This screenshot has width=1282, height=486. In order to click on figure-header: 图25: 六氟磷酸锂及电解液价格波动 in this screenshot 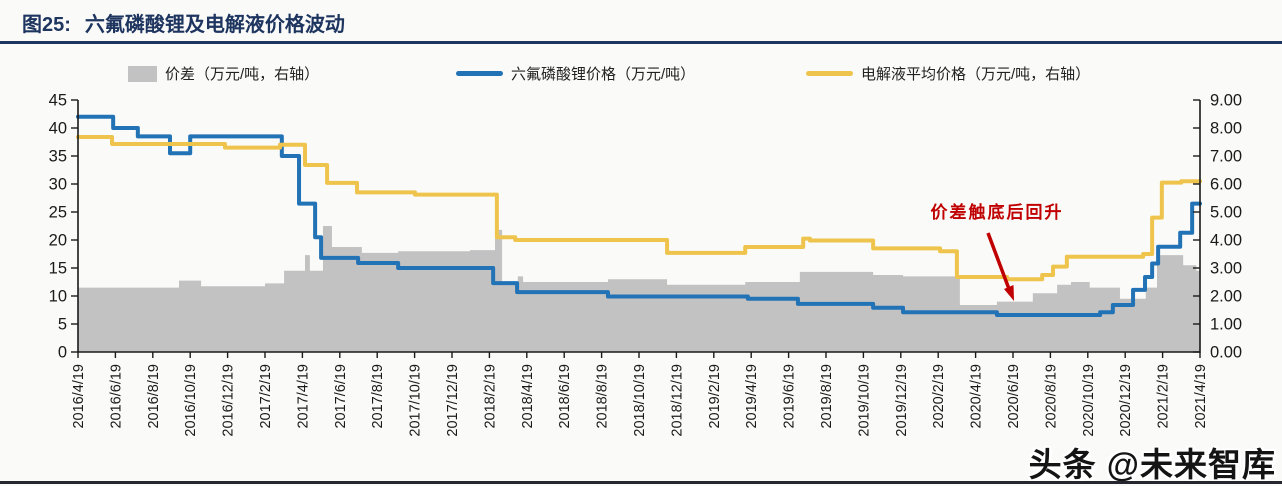, I will do `click(183, 22)`.